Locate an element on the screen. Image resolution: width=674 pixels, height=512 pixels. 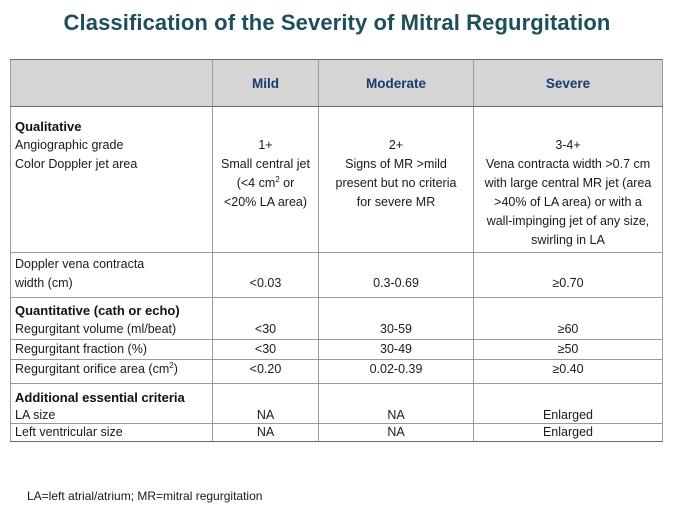
cell-severe: 3-4+ is located at coordinates (568, 145).